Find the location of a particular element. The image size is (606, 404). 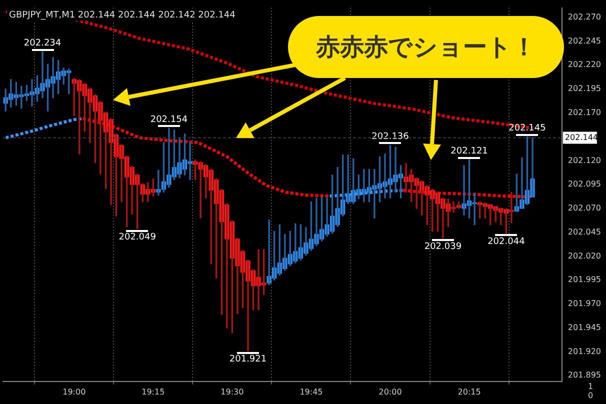

y-tick-label: 202.020 is located at coordinates (585, 255).